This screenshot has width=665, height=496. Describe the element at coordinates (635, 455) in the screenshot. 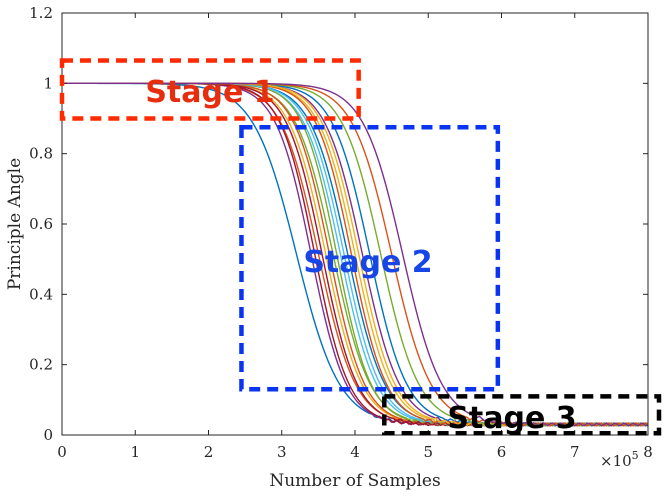

I see `x-multiplier-exponent: 5` at that location.